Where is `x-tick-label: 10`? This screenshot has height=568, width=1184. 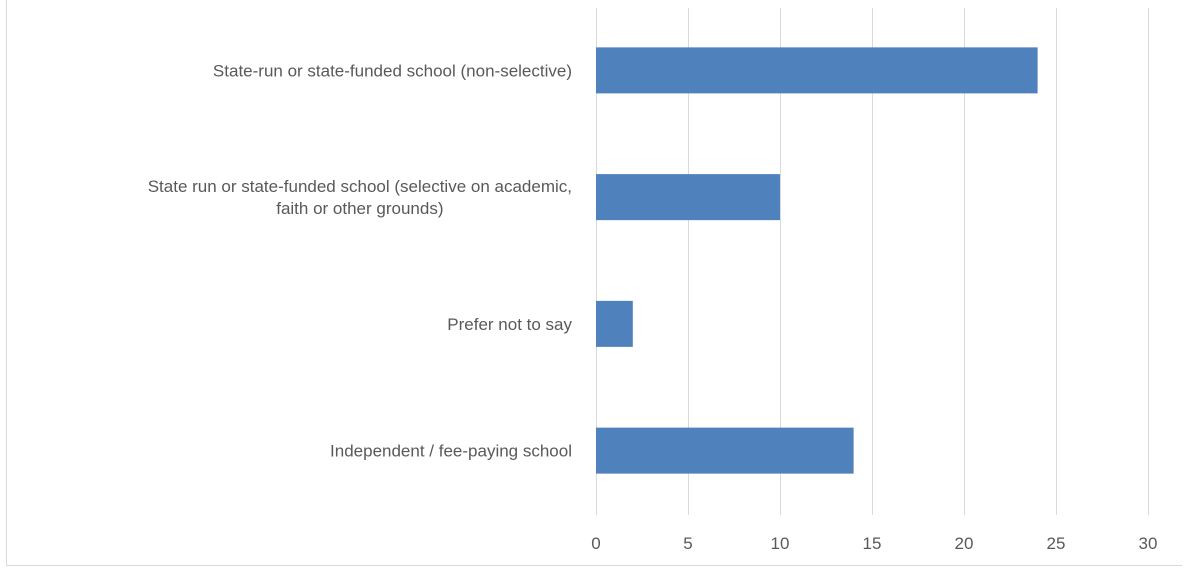
x-tick-label: 10 is located at coordinates (780, 543).